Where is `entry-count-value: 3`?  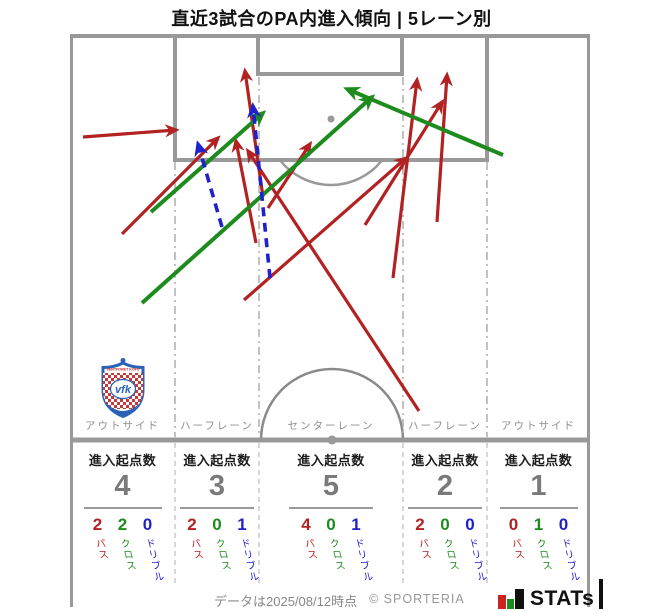 entry-count-value: 3 is located at coordinates (217, 486).